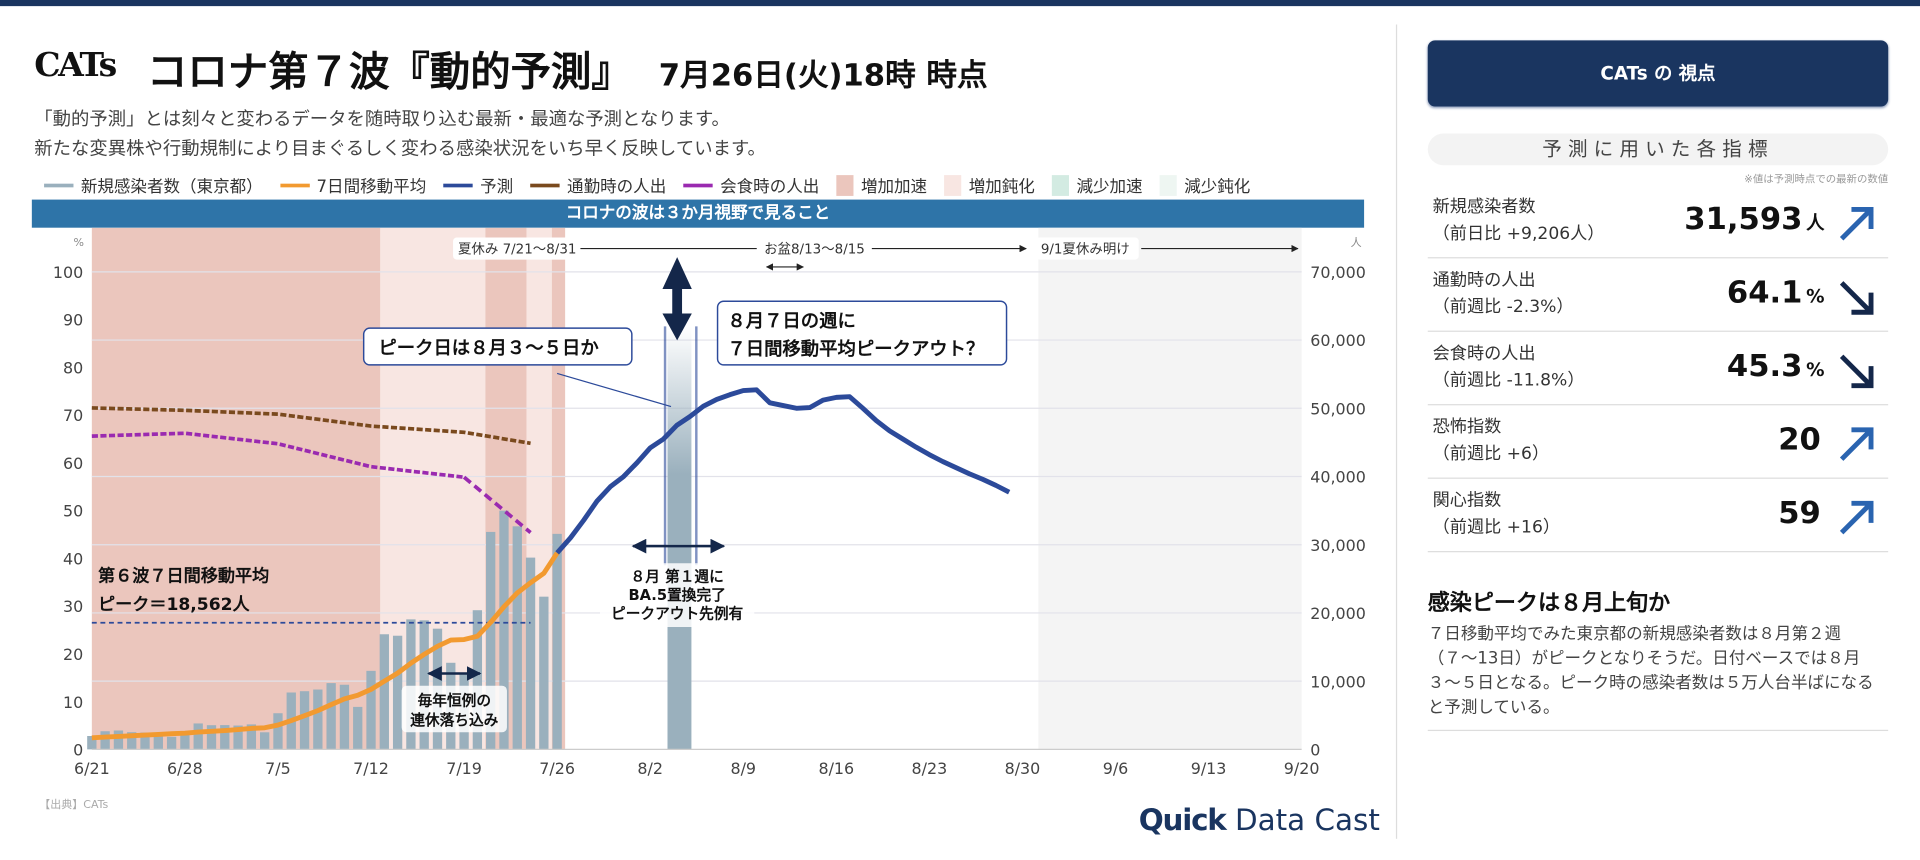  Describe the element at coordinates (1658, 294) in the screenshot. I see `indicator-row: 通勤時の人出 （前週比 -2.3%） 64.1%` at that location.